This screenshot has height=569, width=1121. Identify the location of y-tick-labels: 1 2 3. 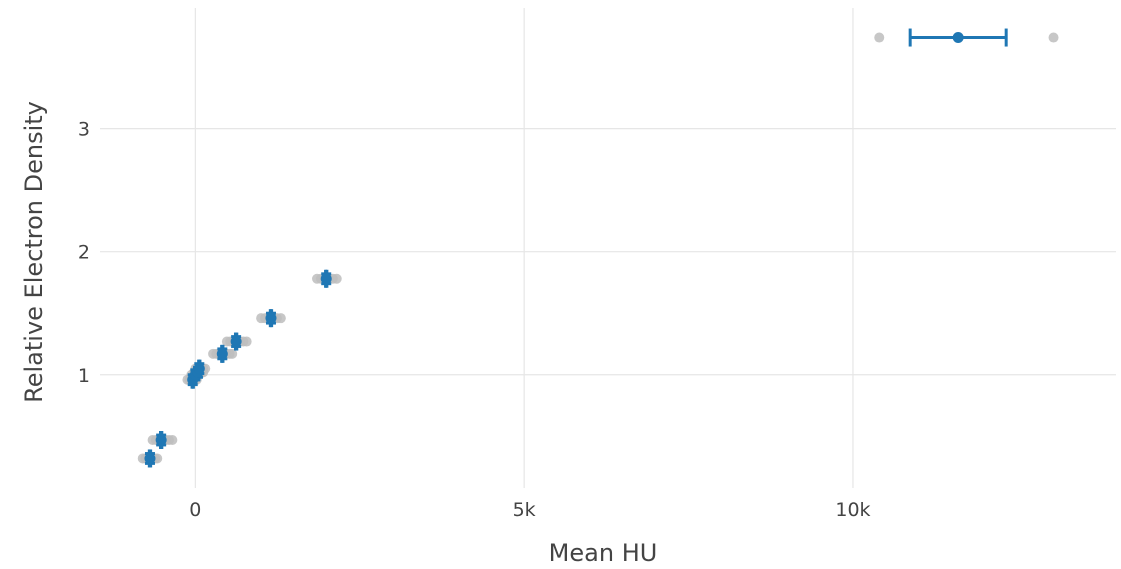
(84, 253).